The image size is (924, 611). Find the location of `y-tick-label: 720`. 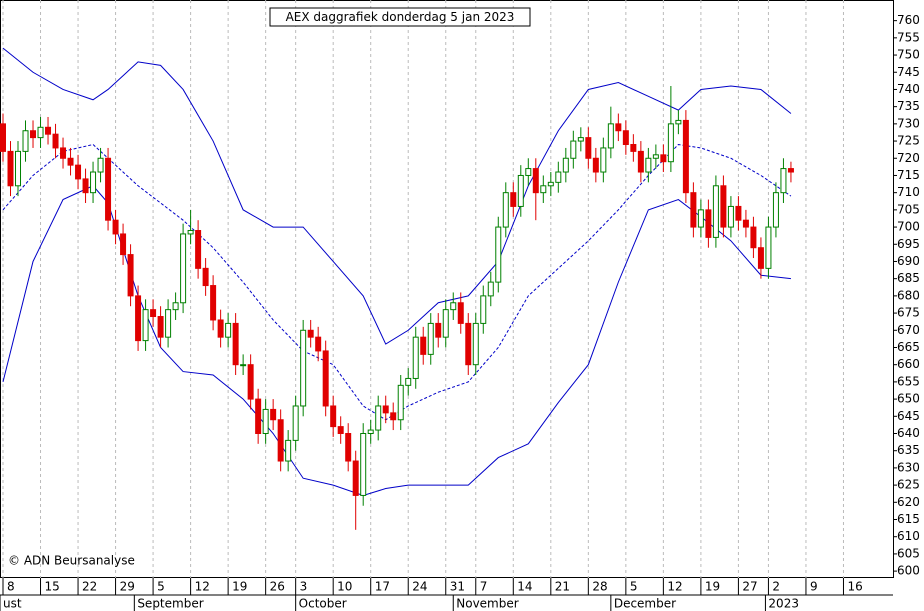

y-tick-label: 720 is located at coordinates (908, 158).